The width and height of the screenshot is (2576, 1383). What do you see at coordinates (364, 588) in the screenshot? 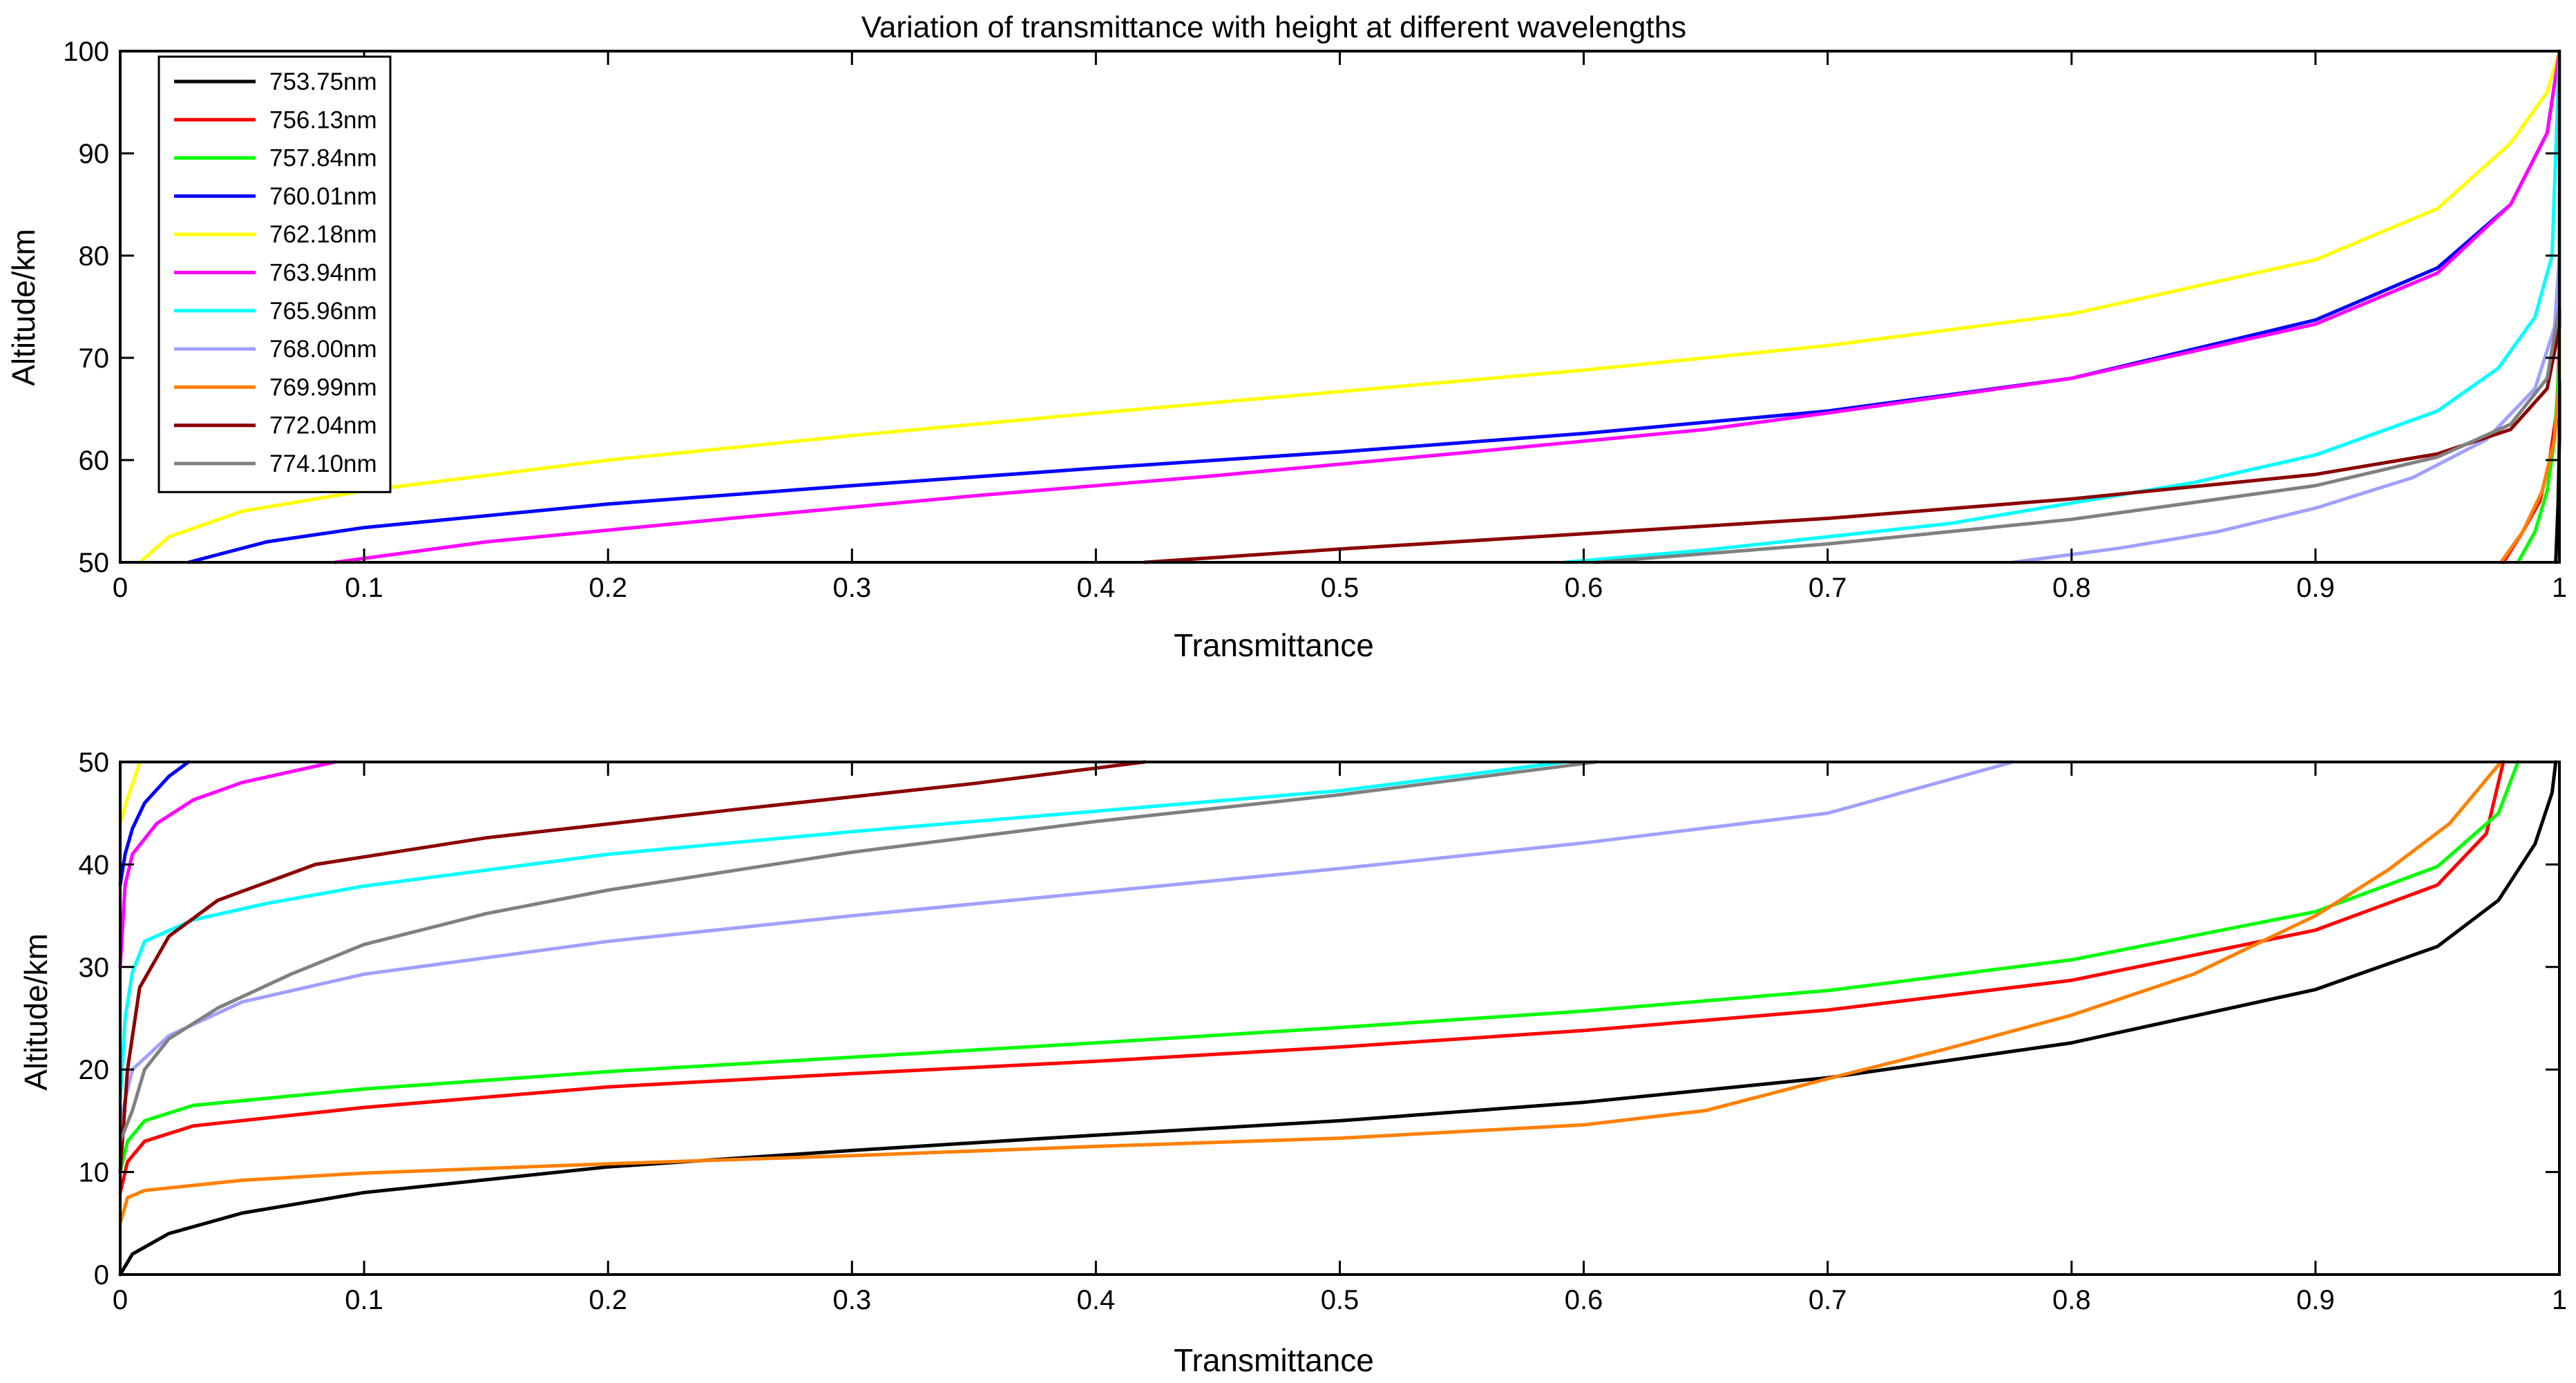
I see `top-x-tick-label: 0.1` at bounding box center [364, 588].